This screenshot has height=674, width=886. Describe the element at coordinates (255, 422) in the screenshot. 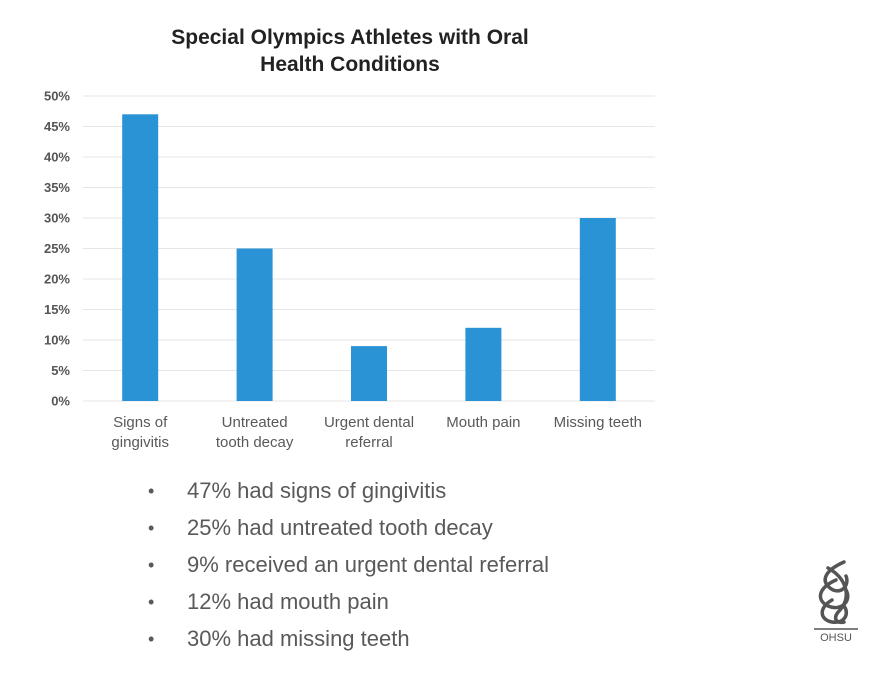

I see `x-tick-label: Untreated` at that location.